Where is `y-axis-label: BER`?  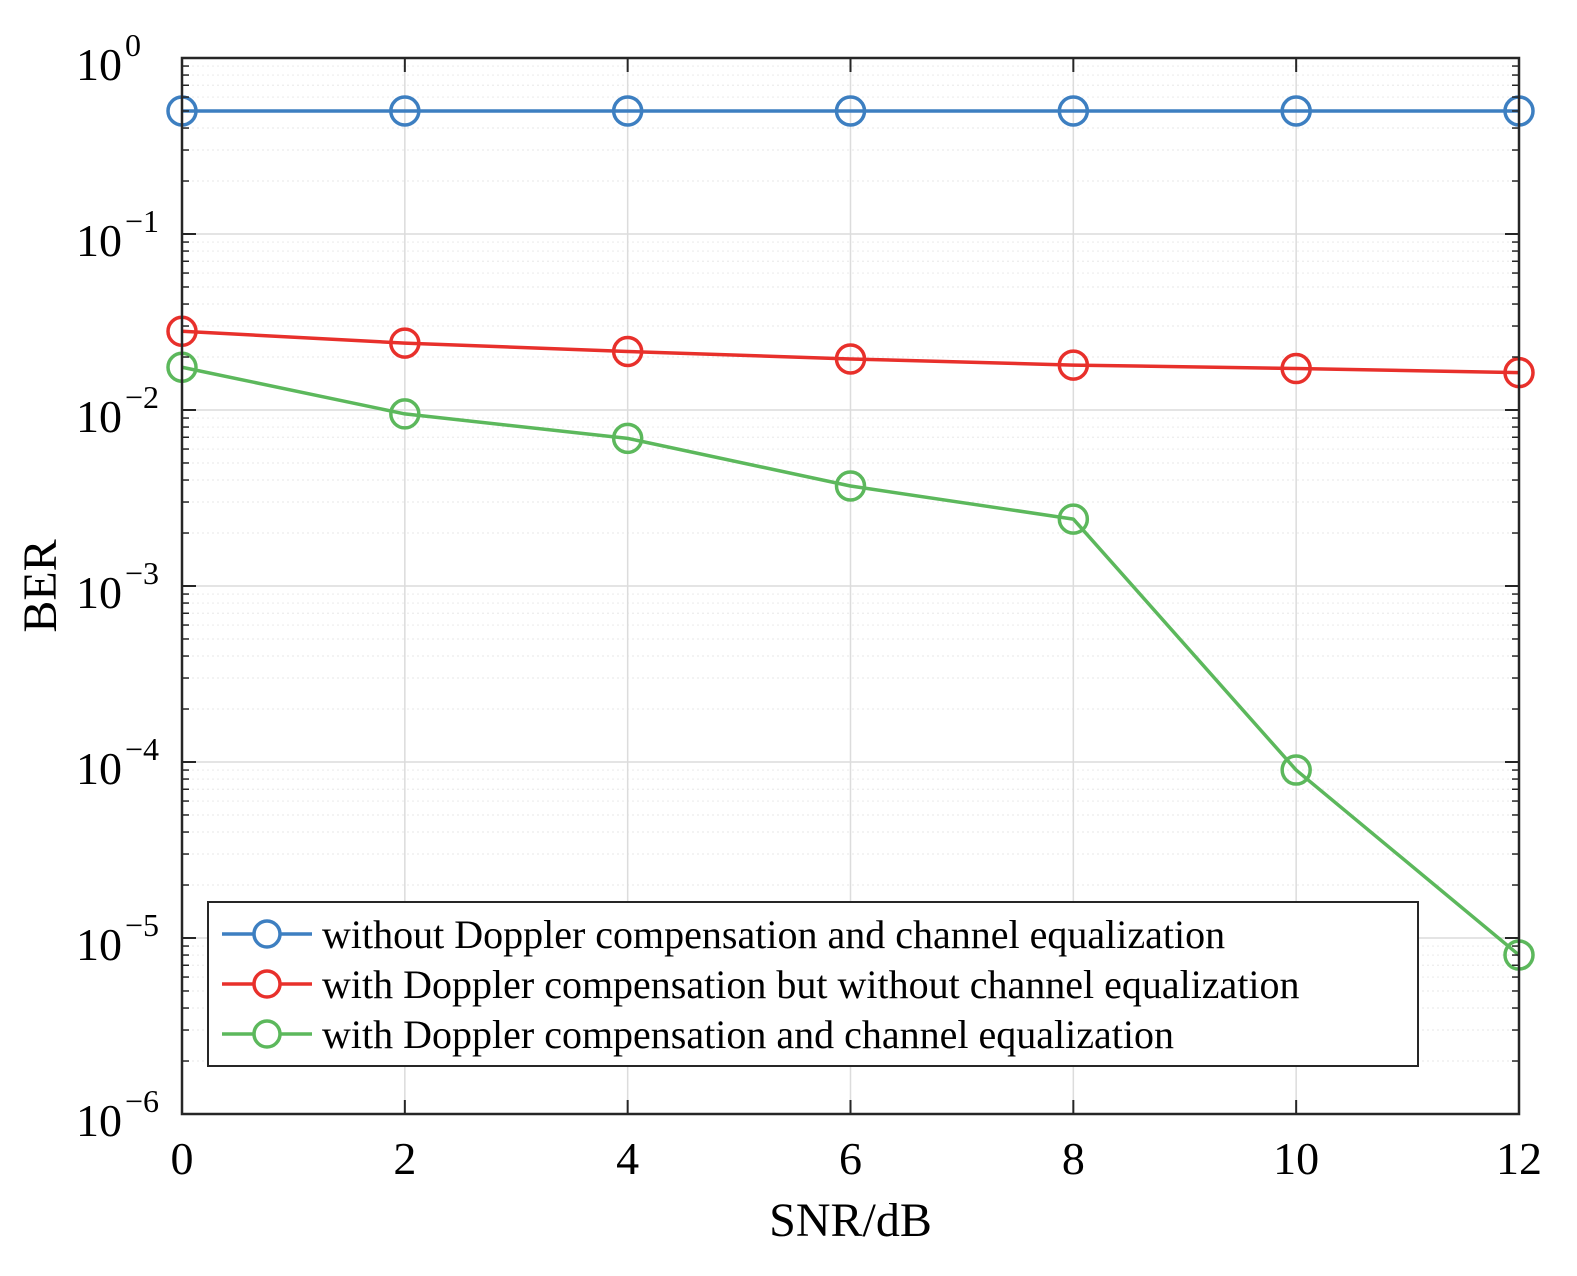
y-axis-label: BER is located at coordinates (40, 585).